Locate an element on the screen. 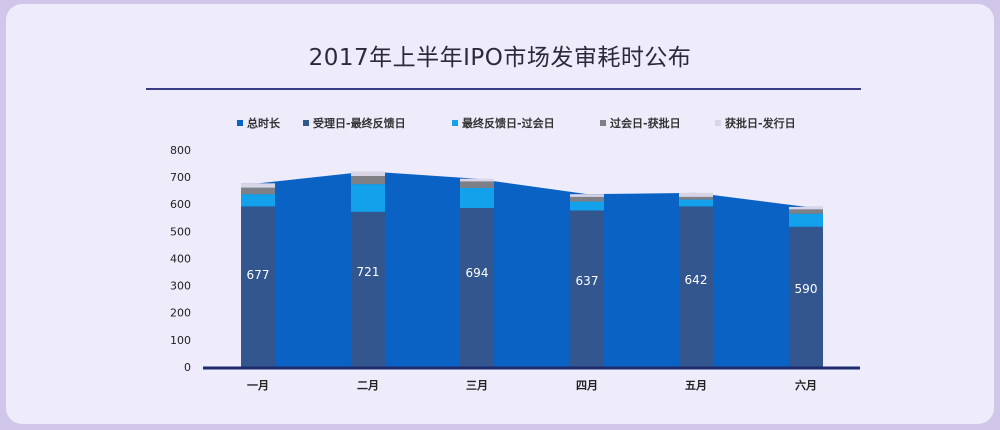 This screenshot has height=430, width=1000. x-tick-label: 二月 is located at coordinates (368, 385).